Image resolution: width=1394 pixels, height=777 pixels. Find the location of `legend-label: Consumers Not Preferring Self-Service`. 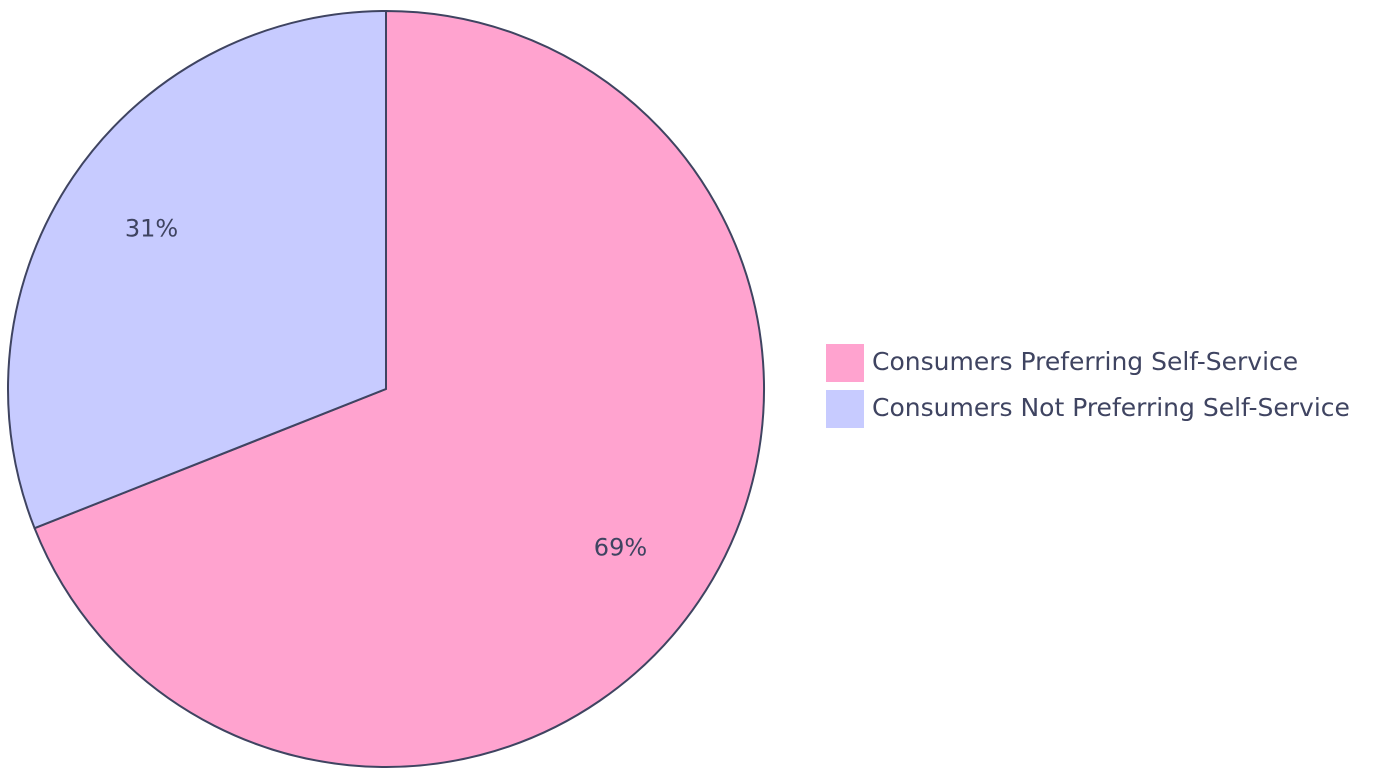

legend-label: Consumers Not Preferring Self-Service is located at coordinates (1111, 407).